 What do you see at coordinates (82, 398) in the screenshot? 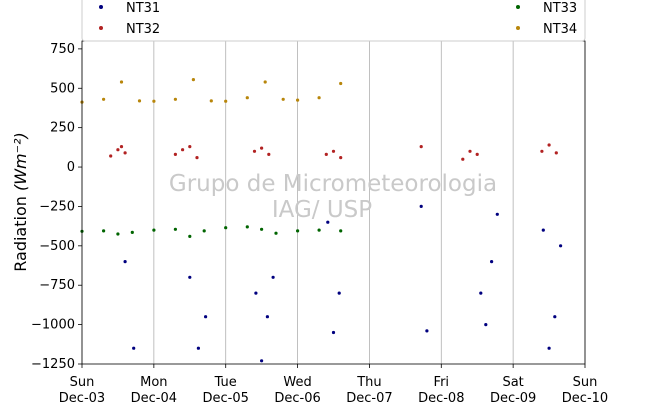
I see `x-tick-label-date: Dec-03` at bounding box center [82, 398].